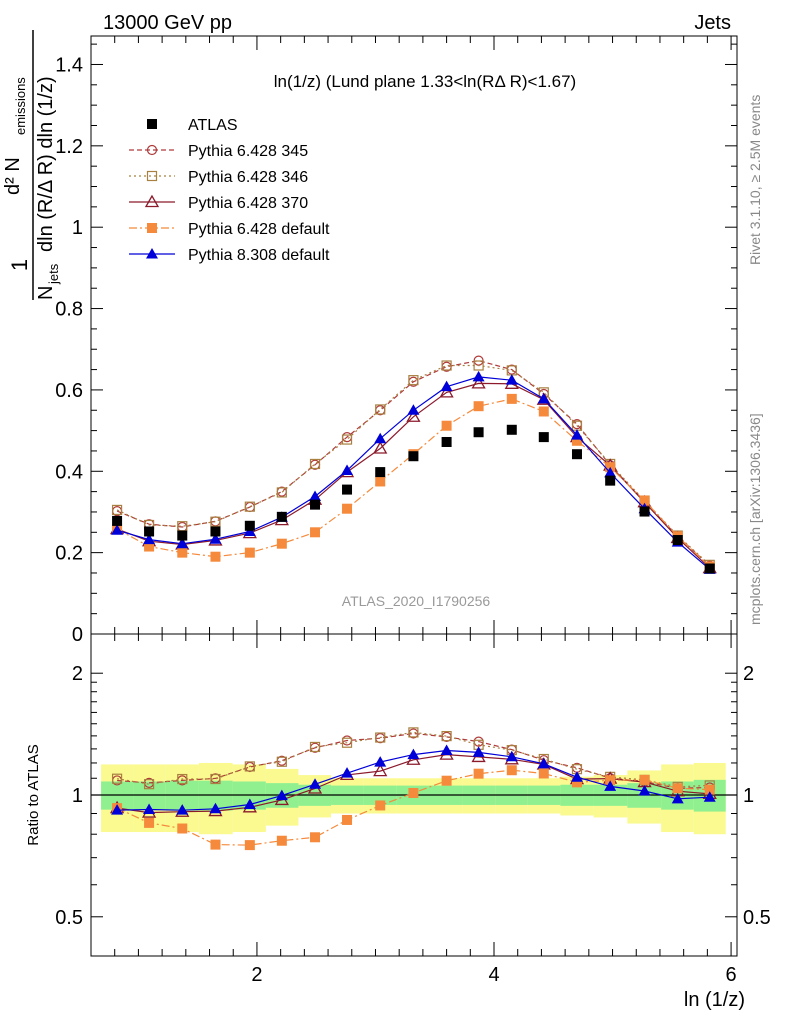  I want to click on legend-entry-5: Pythia 8.308 default, so click(229, 255).